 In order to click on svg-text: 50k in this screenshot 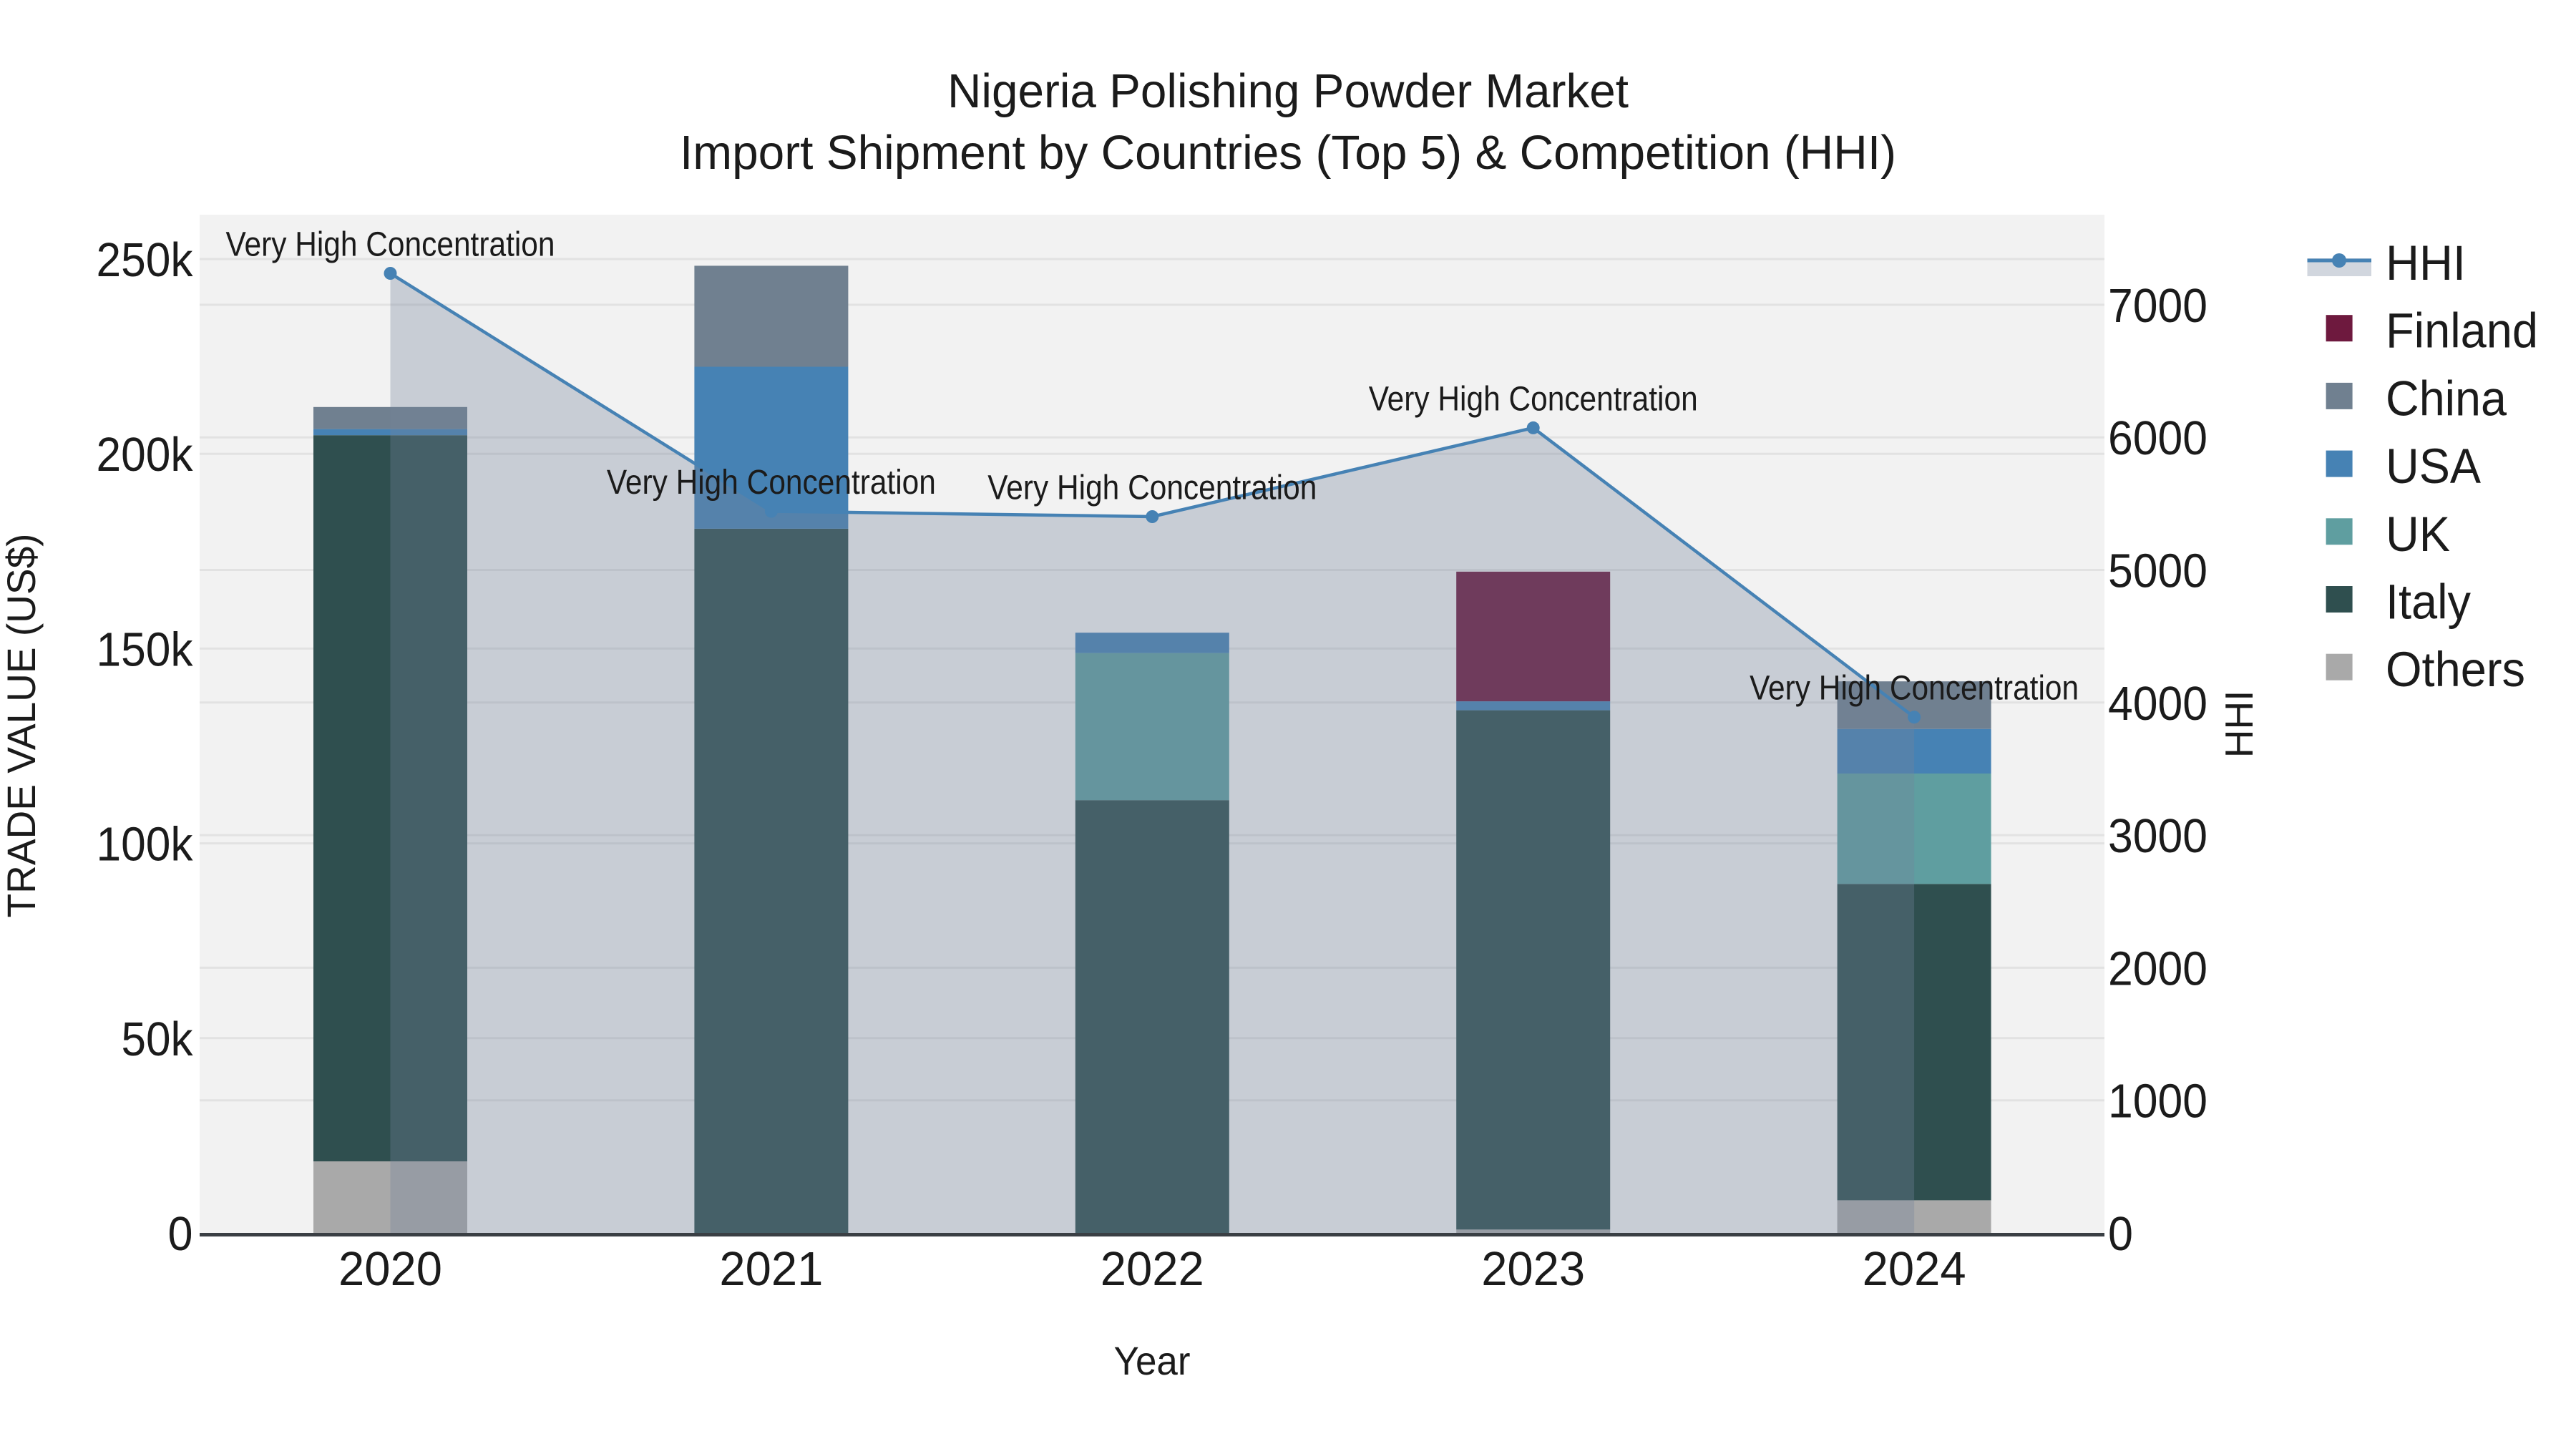, I will do `click(157, 1039)`.